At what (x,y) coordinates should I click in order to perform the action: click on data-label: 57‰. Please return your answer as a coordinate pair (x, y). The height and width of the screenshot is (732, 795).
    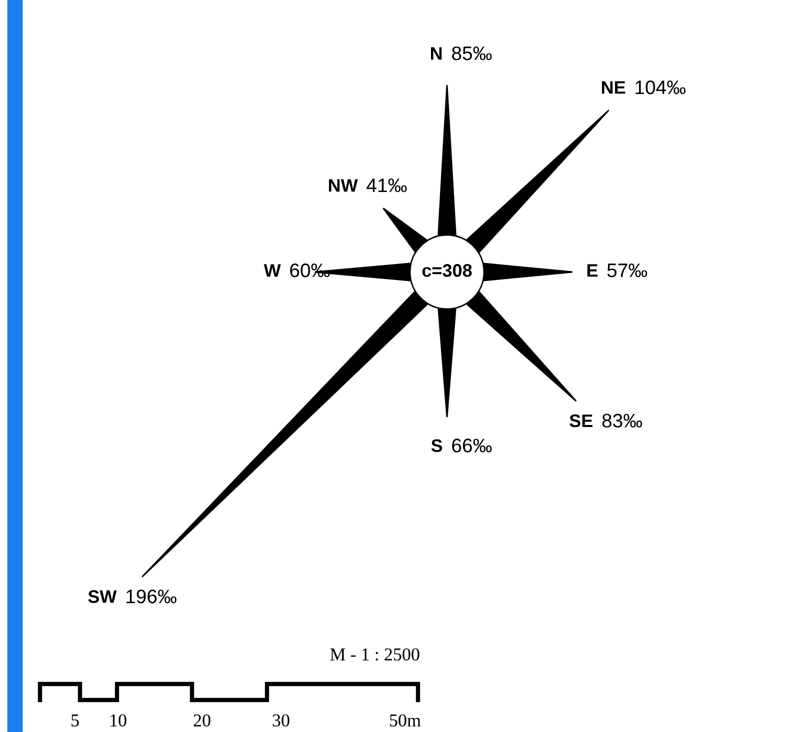
    Looking at the image, I should click on (627, 271).